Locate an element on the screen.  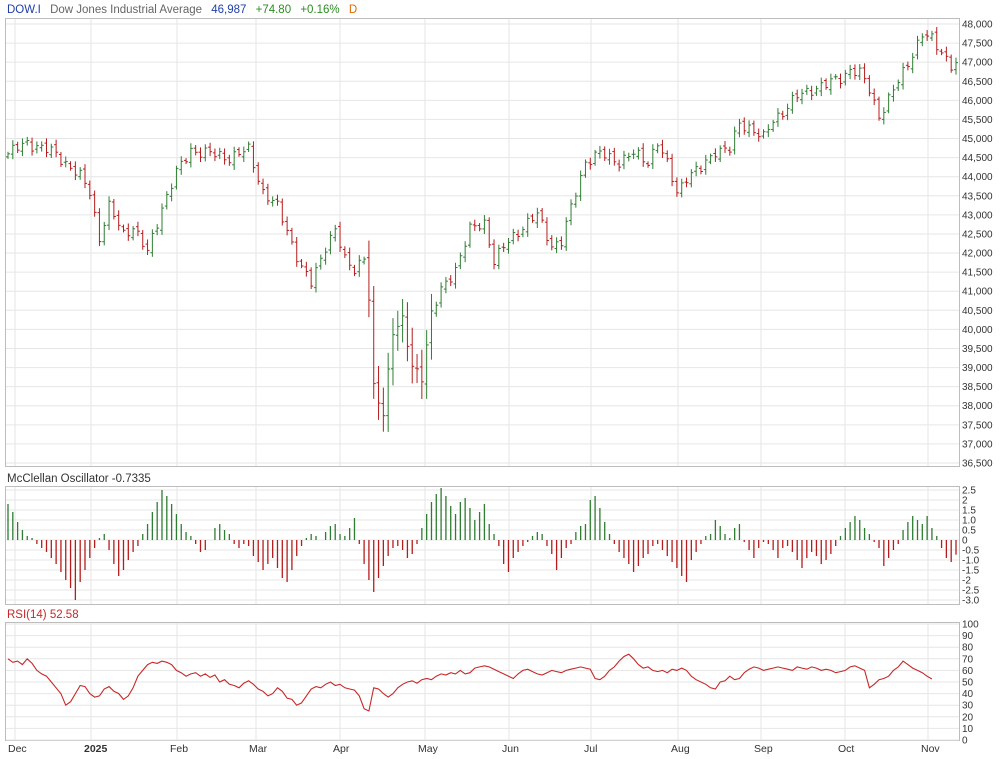
index-name: Dow Jones Industrial Average is located at coordinates (126, 10).